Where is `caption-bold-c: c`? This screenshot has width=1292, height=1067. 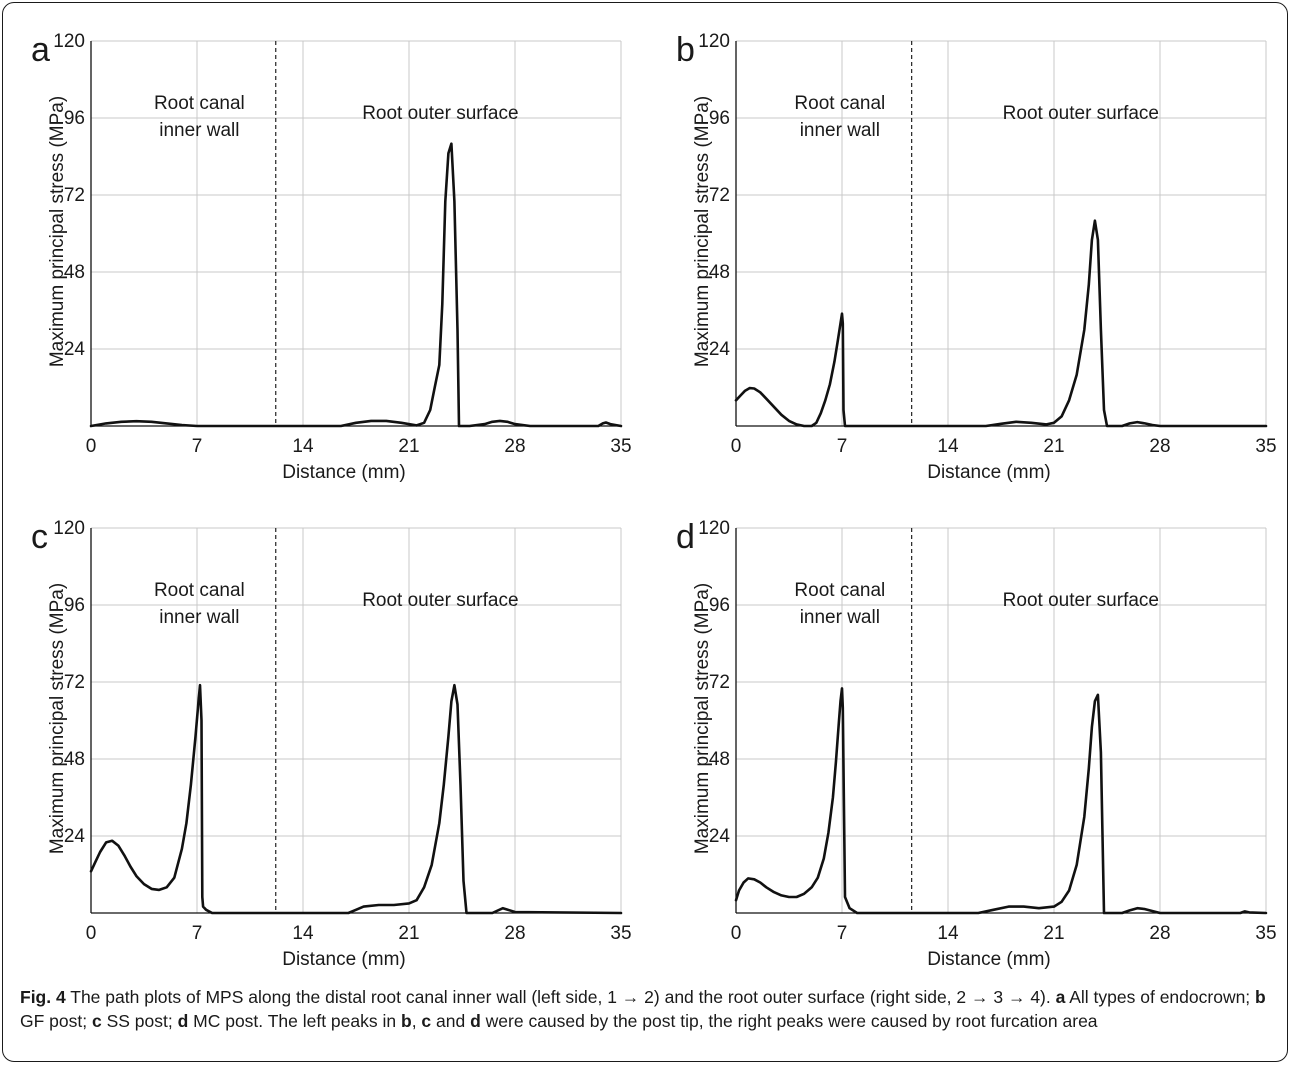
caption-bold-c: c is located at coordinates (96, 1021).